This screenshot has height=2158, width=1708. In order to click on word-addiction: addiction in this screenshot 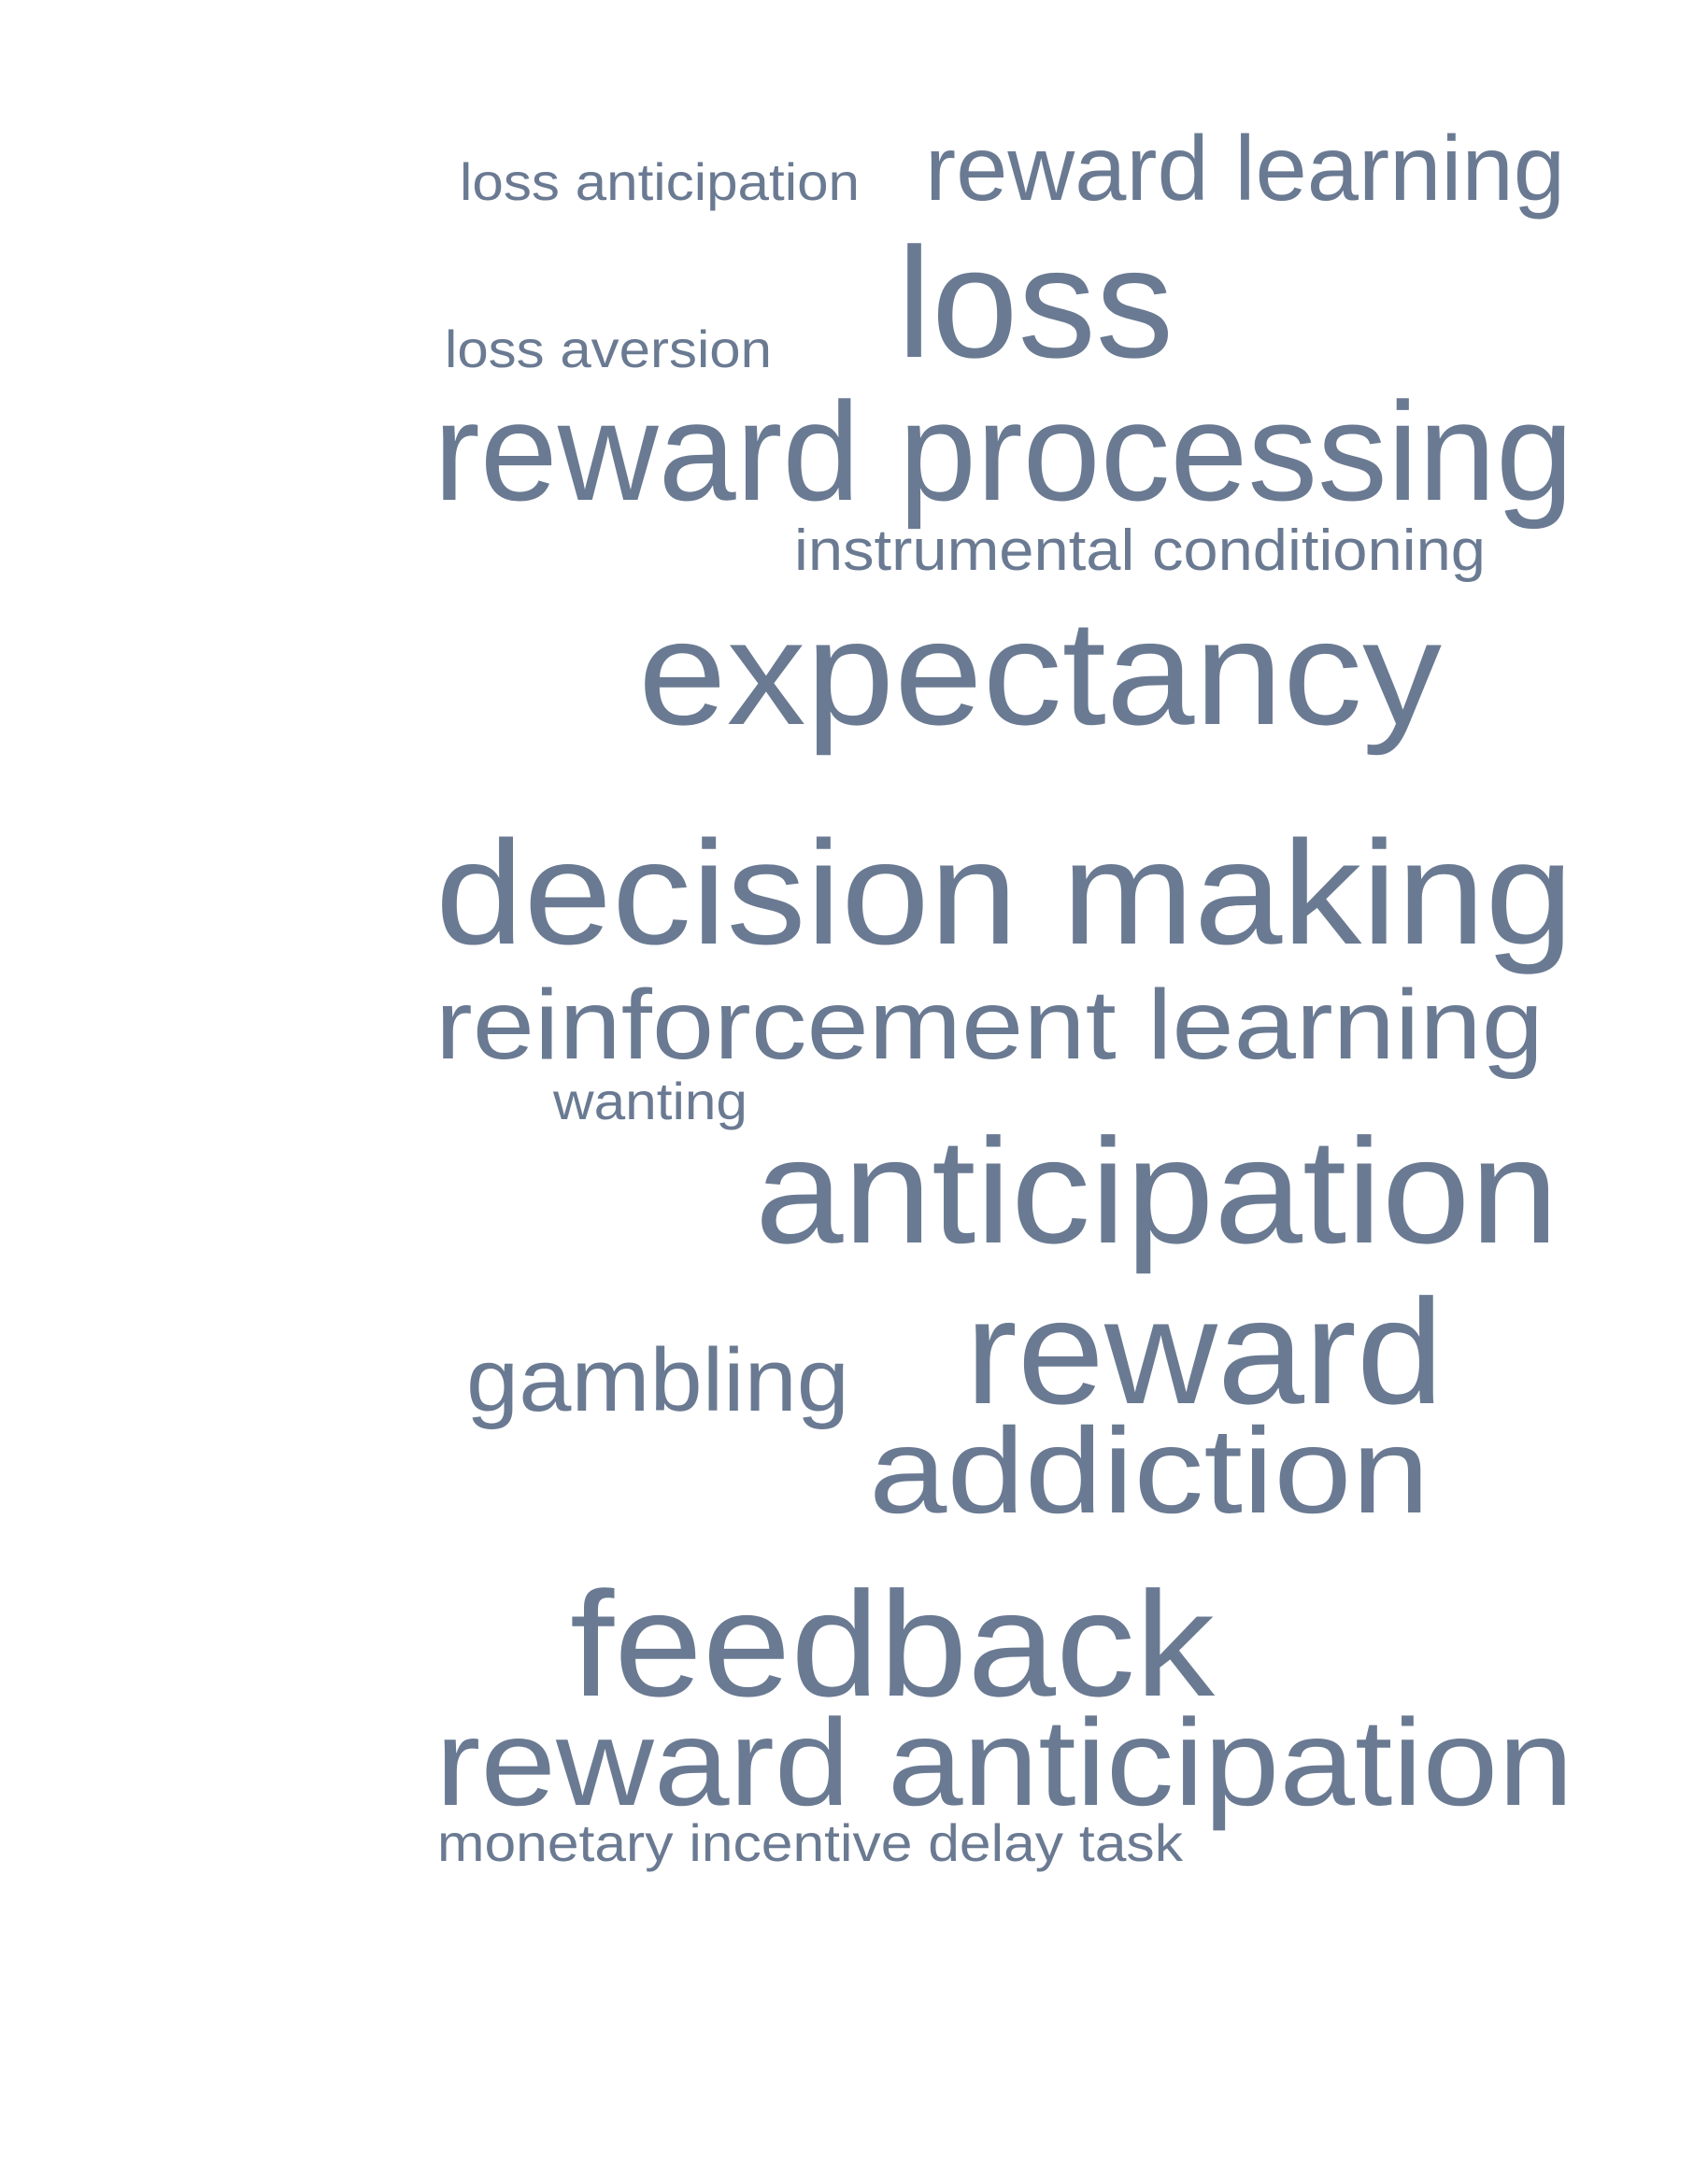, I will do `click(1149, 1470)`.